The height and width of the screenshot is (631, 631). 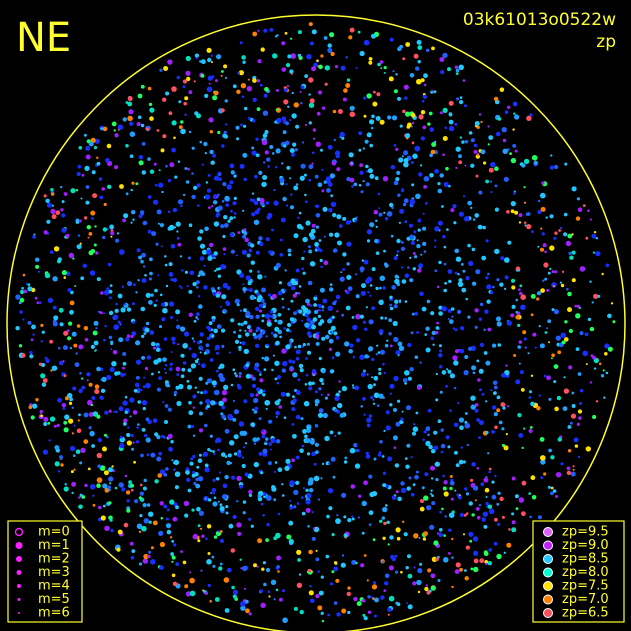 What do you see at coordinates (19, 545) in the screenshot?
I see `magnitude-symbol` at bounding box center [19, 545].